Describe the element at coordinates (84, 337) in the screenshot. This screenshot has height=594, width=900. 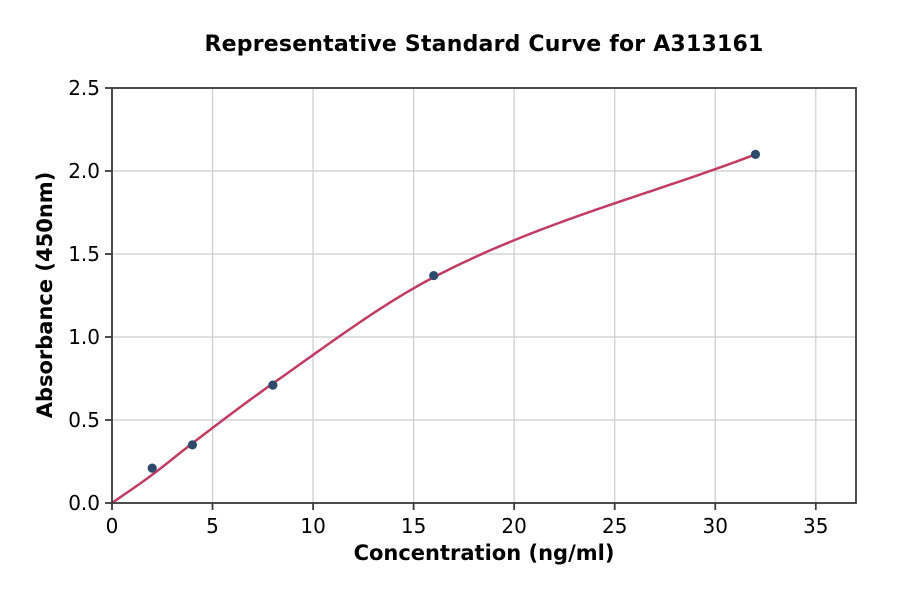
I see `y-tick-label: 1.0` at that location.